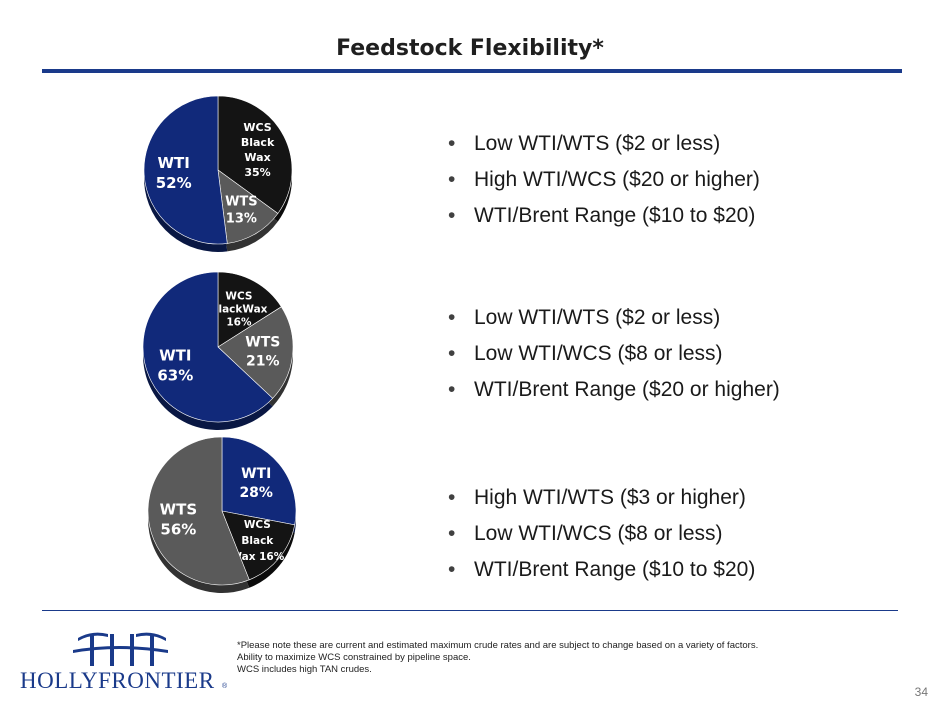 The height and width of the screenshot is (705, 940). What do you see at coordinates (614, 390) in the screenshot?
I see `bullet-item: • WTI/Brent Range ($20 or higher)` at bounding box center [614, 390].